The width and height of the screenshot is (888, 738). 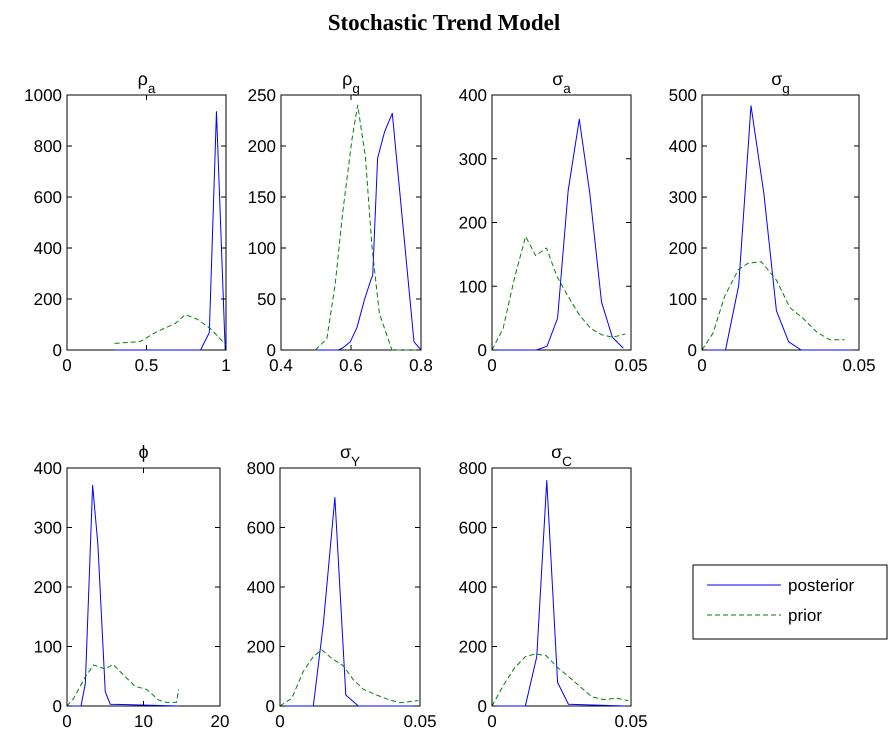 What do you see at coordinates (821, 585) in the screenshot?
I see `legend-label: posterior` at bounding box center [821, 585].